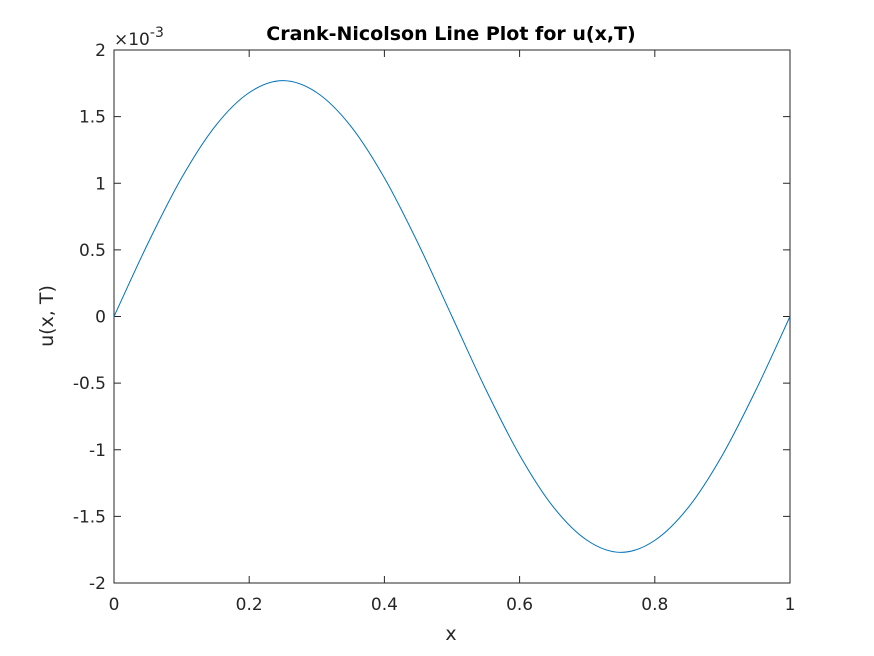  I want to click on y-exponent-power: -3, so click(157, 33).